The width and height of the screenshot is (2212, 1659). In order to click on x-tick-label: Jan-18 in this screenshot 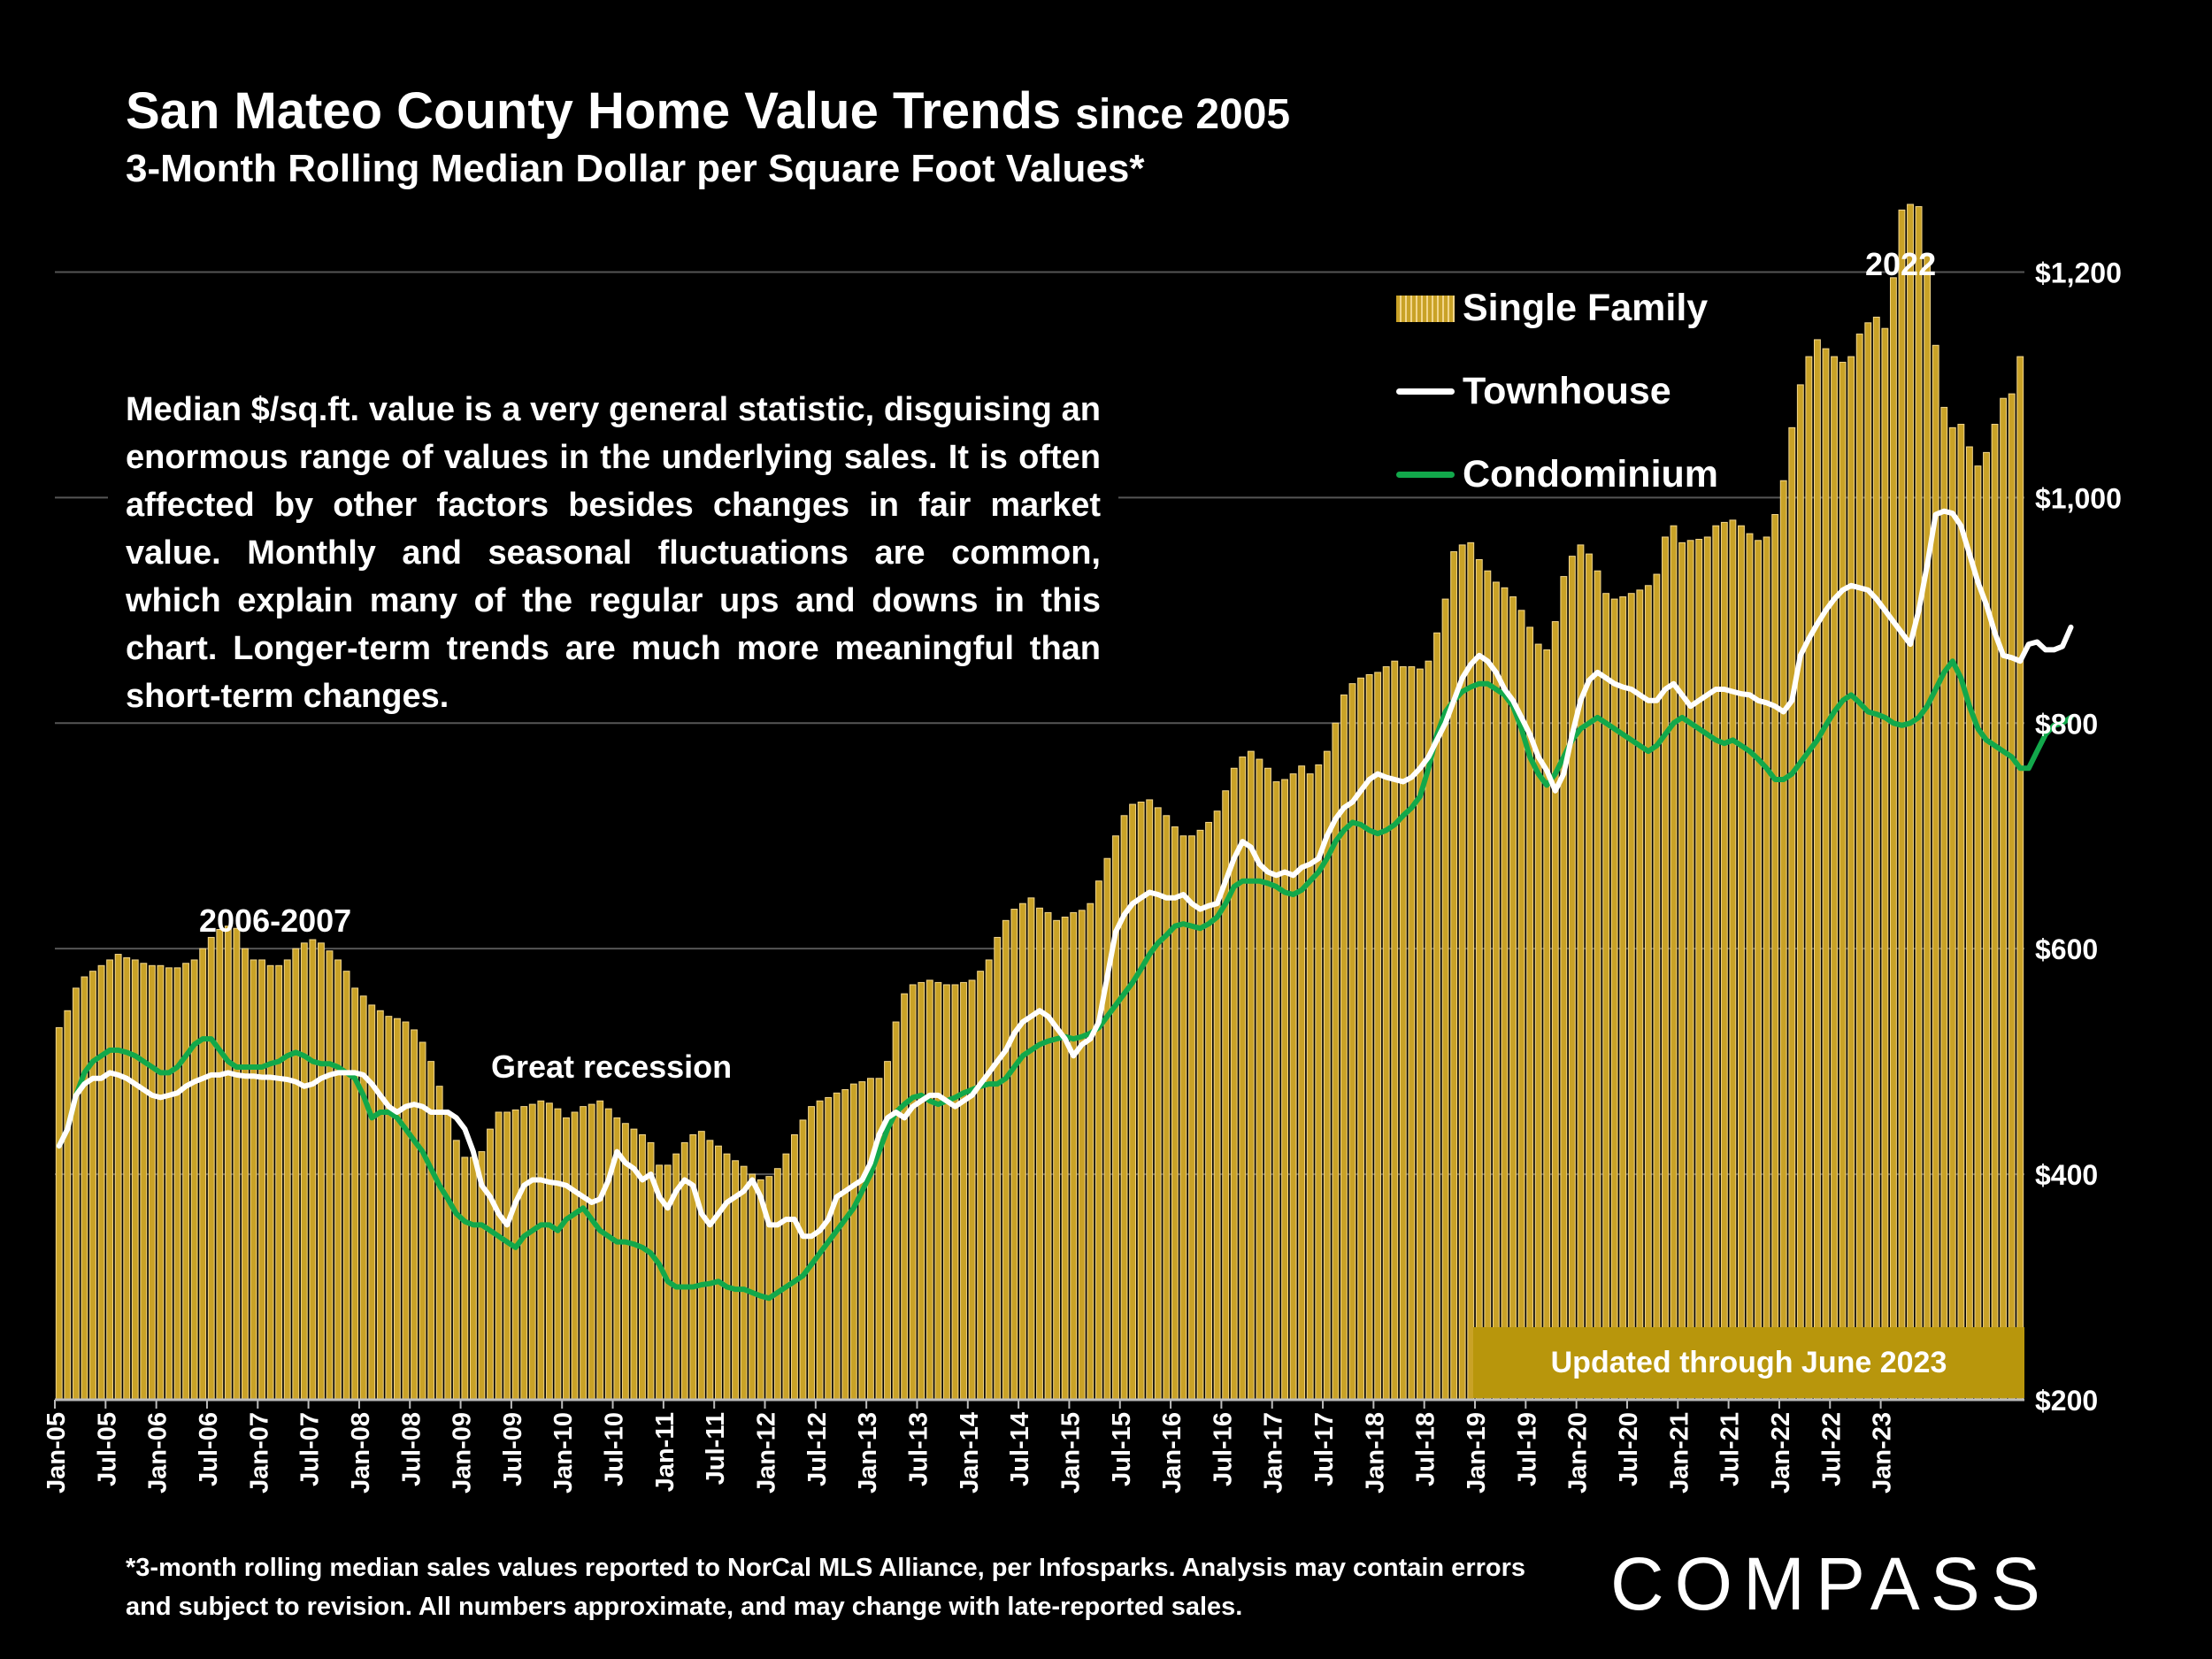, I will do `click(1375, 1453)`.